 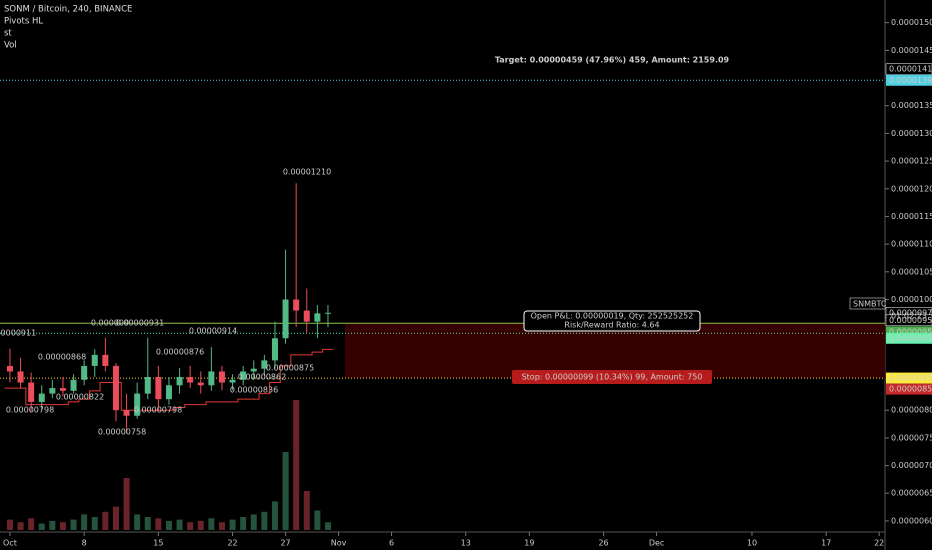 I want to click on countdown: 01:02:23, so click(x=909, y=316).